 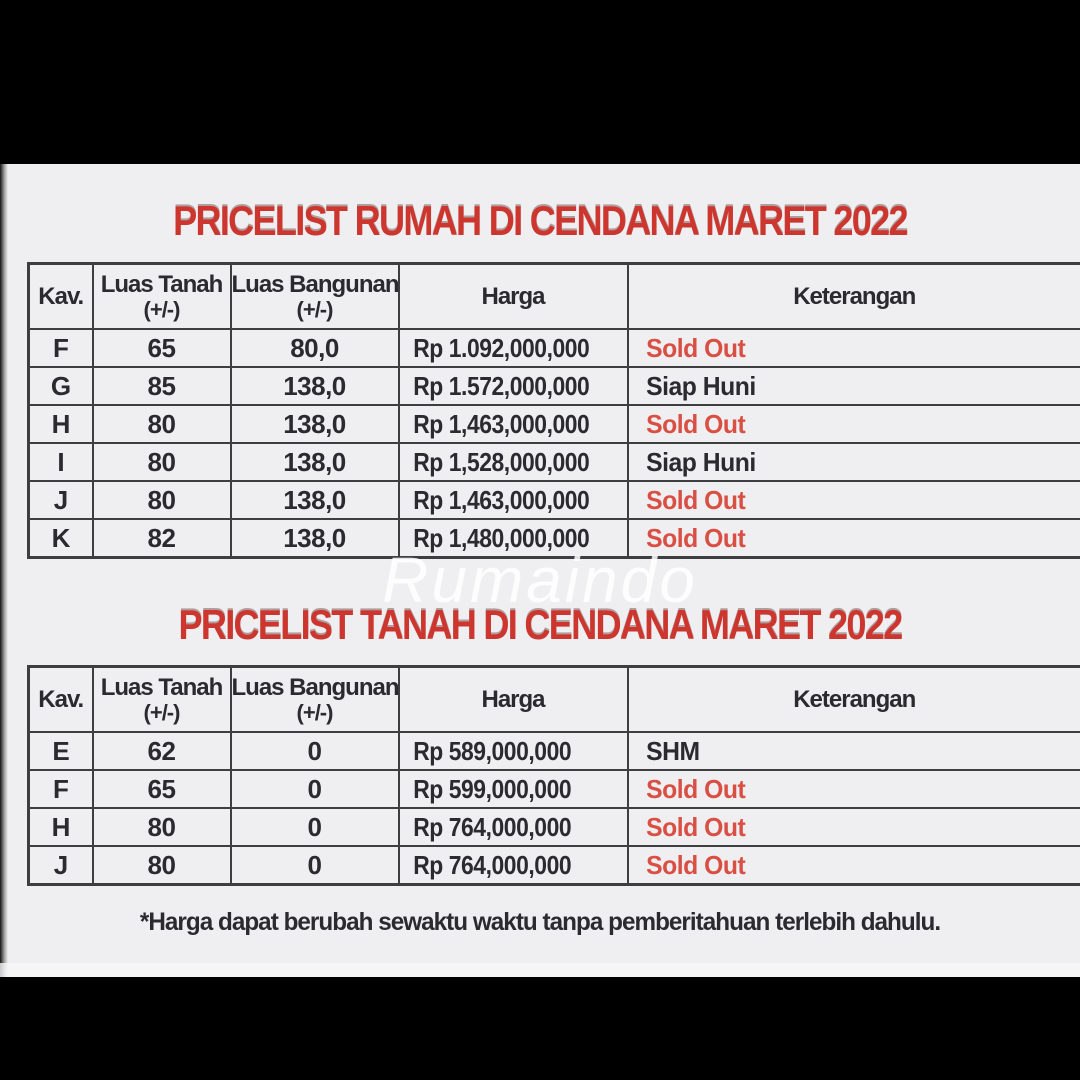 I want to click on harga-cell-value: Rp 589,000,000, so click(x=491, y=750).